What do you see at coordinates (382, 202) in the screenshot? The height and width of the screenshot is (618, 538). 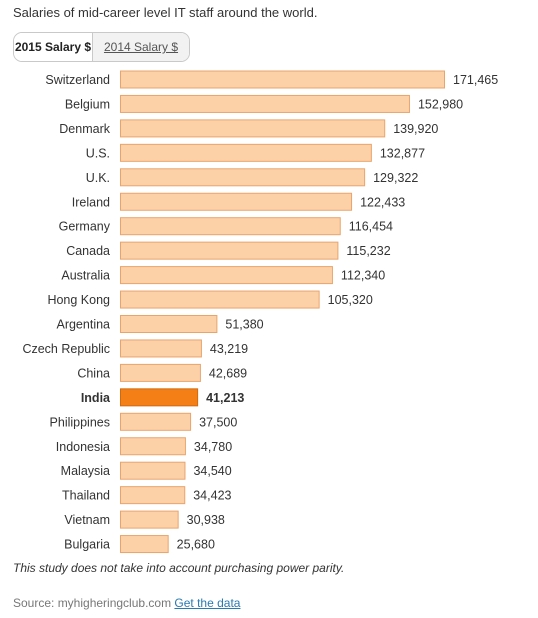 I see `value-label: 122,433` at bounding box center [382, 202].